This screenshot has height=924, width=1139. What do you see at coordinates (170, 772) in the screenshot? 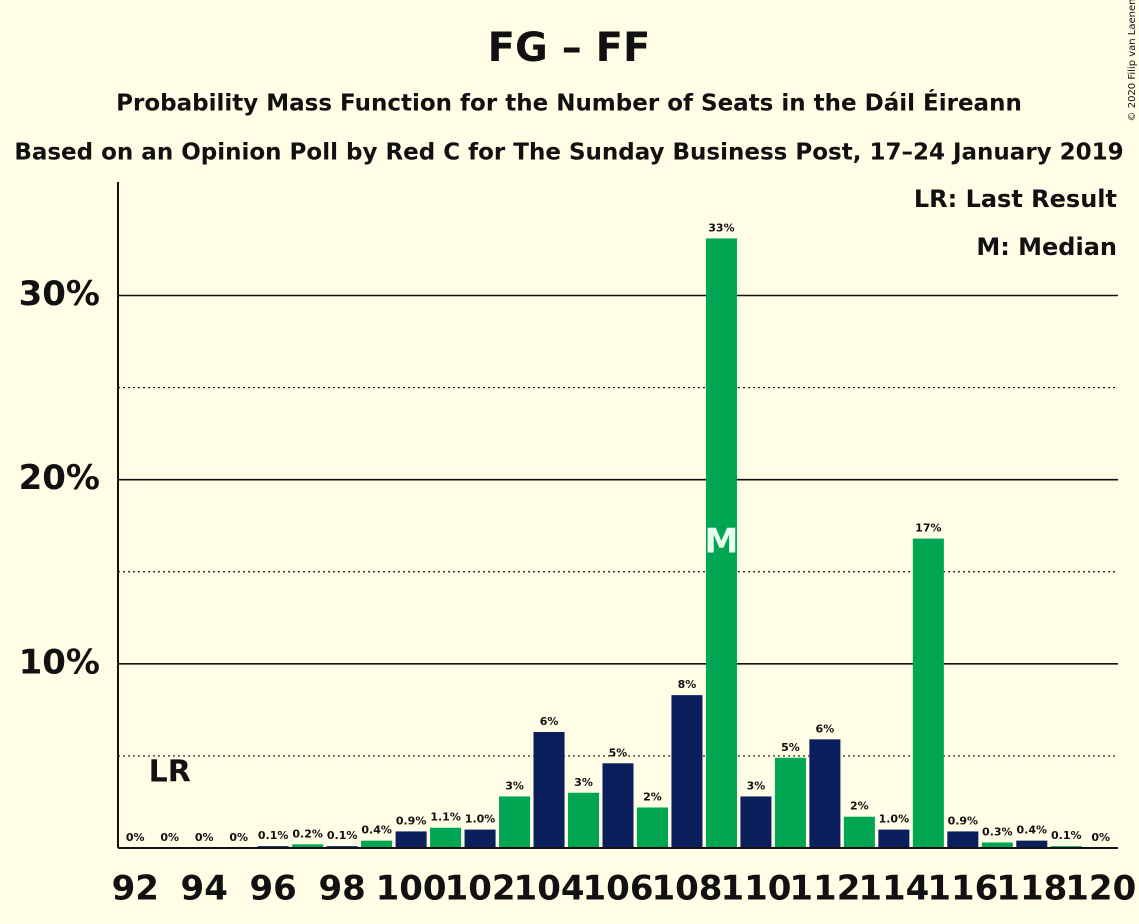
I see `last-result-marker: LR` at bounding box center [170, 772].